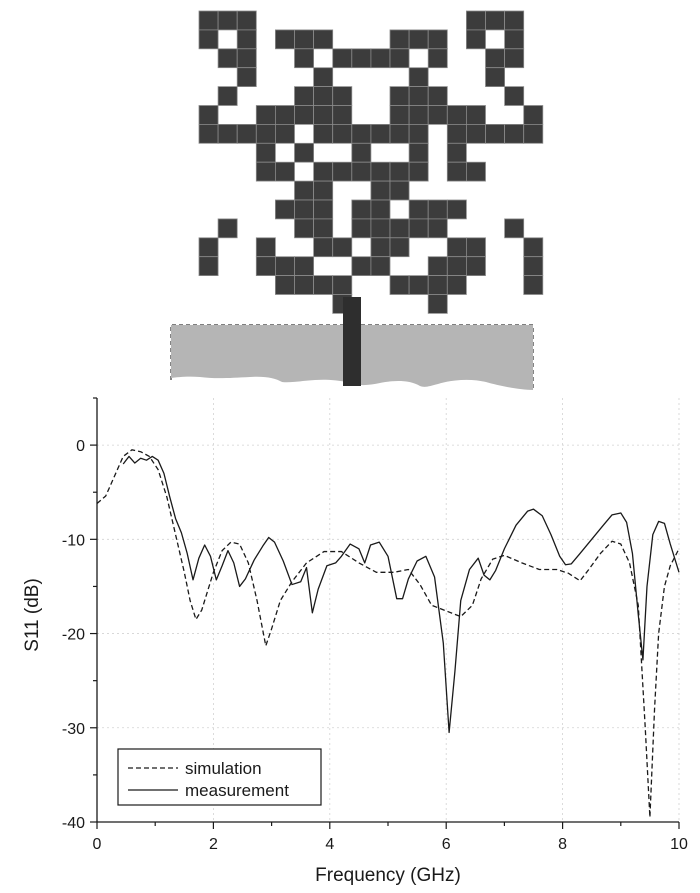  Describe the element at coordinates (80, 446) in the screenshot. I see `y-tick-label: 0` at that location.